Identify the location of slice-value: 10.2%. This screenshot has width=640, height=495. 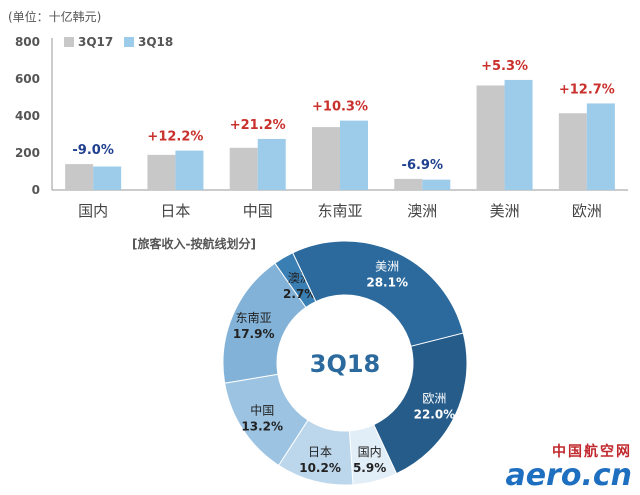
(320, 468).